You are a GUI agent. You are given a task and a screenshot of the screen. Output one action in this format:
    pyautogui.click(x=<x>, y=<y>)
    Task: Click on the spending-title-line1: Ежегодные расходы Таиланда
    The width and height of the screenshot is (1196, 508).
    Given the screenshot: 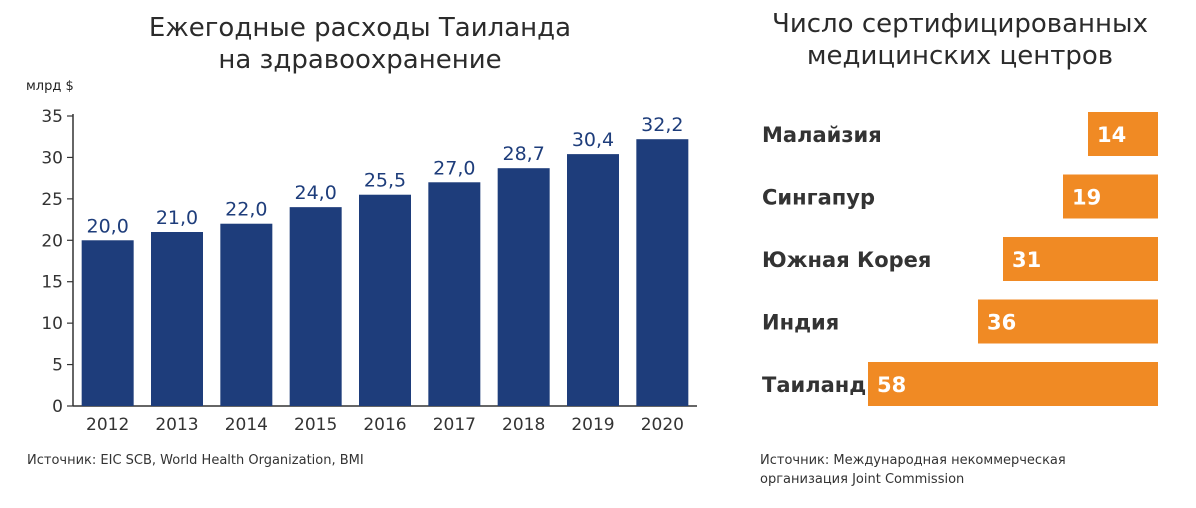 What is the action you would take?
    pyautogui.click(x=360, y=28)
    